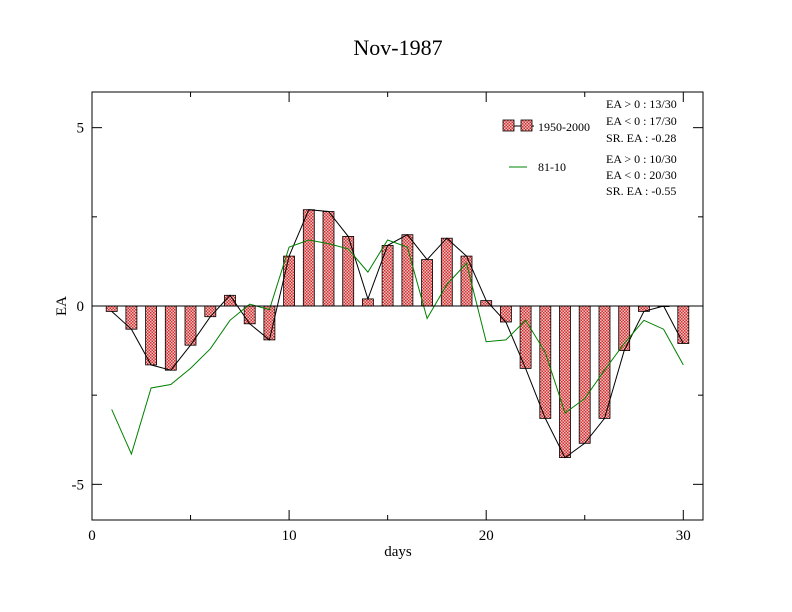  What do you see at coordinates (62, 306) in the screenshot?
I see `y-axis-label: EA` at bounding box center [62, 306].